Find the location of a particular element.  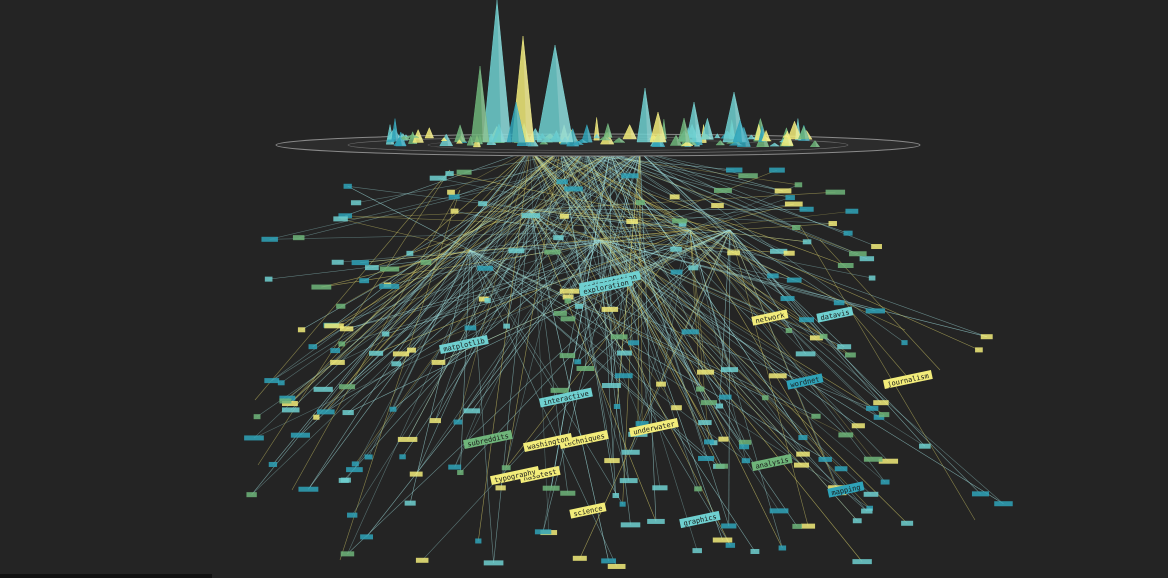

node-label: underwater is located at coordinates (653, 428).